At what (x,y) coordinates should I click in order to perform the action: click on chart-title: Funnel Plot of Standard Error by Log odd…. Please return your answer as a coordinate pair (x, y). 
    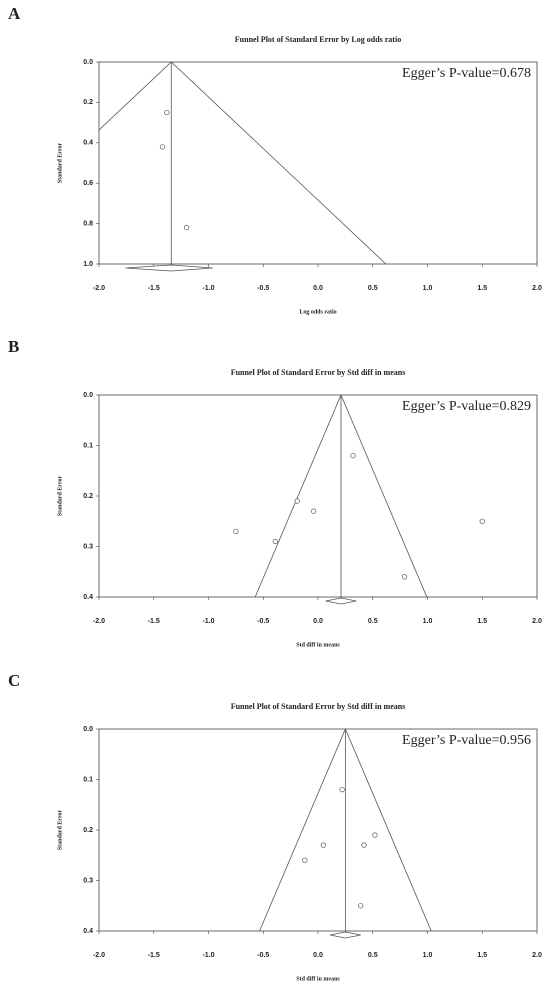
    Looking at the image, I should click on (318, 39).